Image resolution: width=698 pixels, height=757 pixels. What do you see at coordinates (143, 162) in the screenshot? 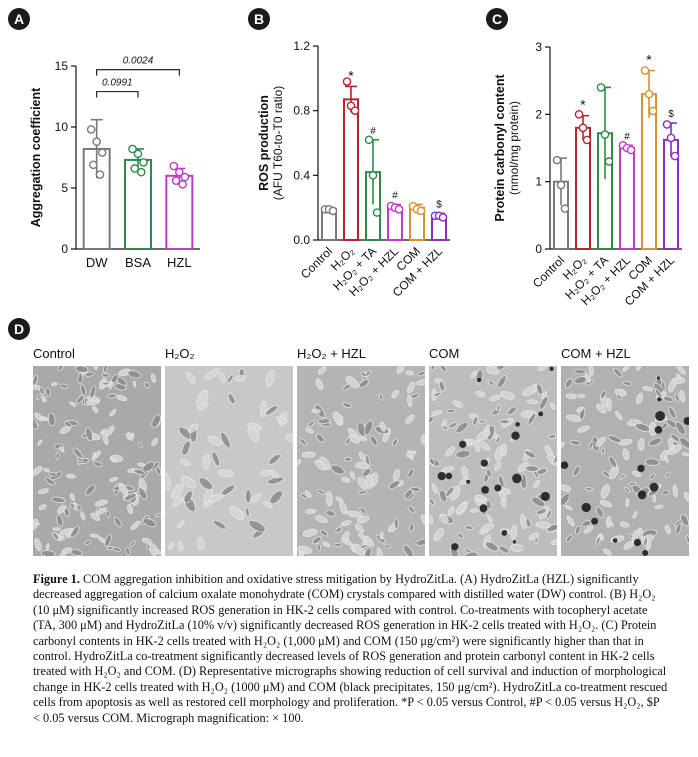
I see `chart-a-data-point` at bounding box center [143, 162].